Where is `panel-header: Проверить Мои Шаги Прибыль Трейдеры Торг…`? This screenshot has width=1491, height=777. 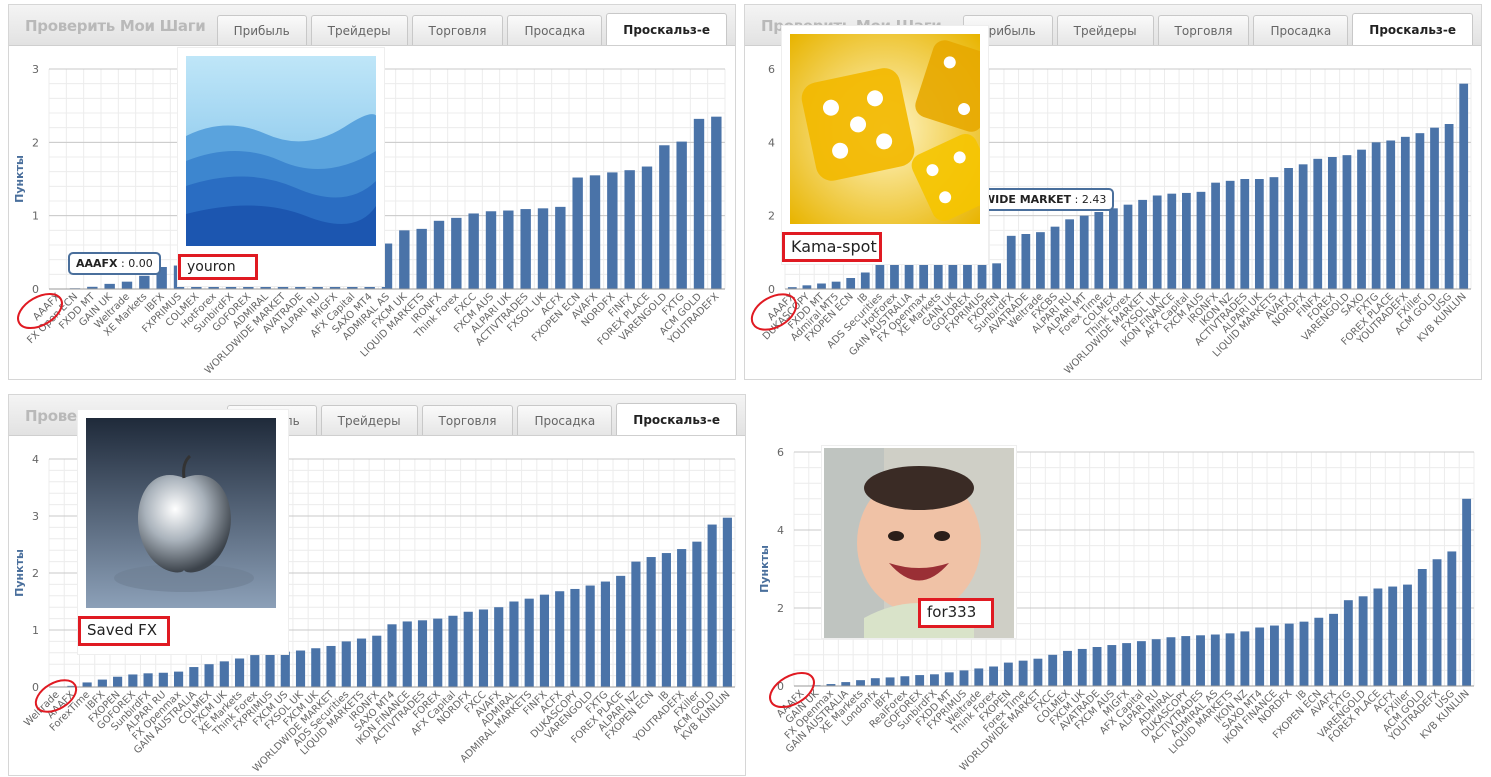
panel-header: Проверить Мои Шаги Прибыль Трейдеры Торг… is located at coordinates (372, 25).